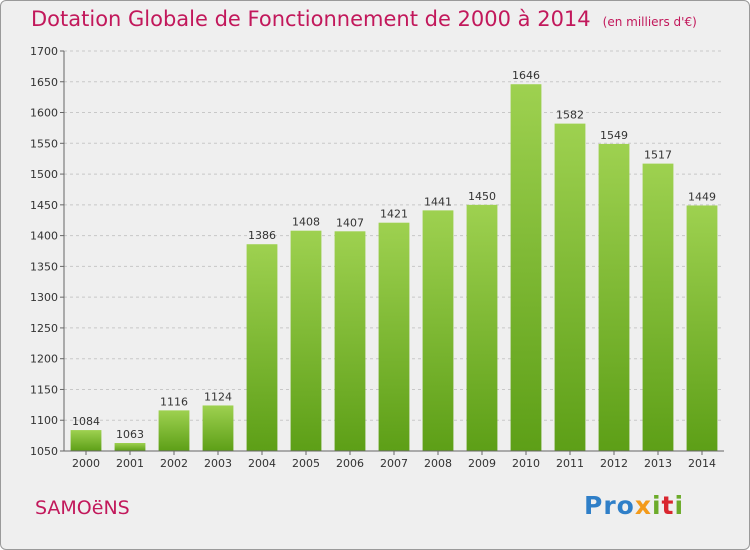 Image resolution: width=750 pixels, height=550 pixels. What do you see at coordinates (174, 401) in the screenshot?
I see `data-label: 1116` at bounding box center [174, 401].